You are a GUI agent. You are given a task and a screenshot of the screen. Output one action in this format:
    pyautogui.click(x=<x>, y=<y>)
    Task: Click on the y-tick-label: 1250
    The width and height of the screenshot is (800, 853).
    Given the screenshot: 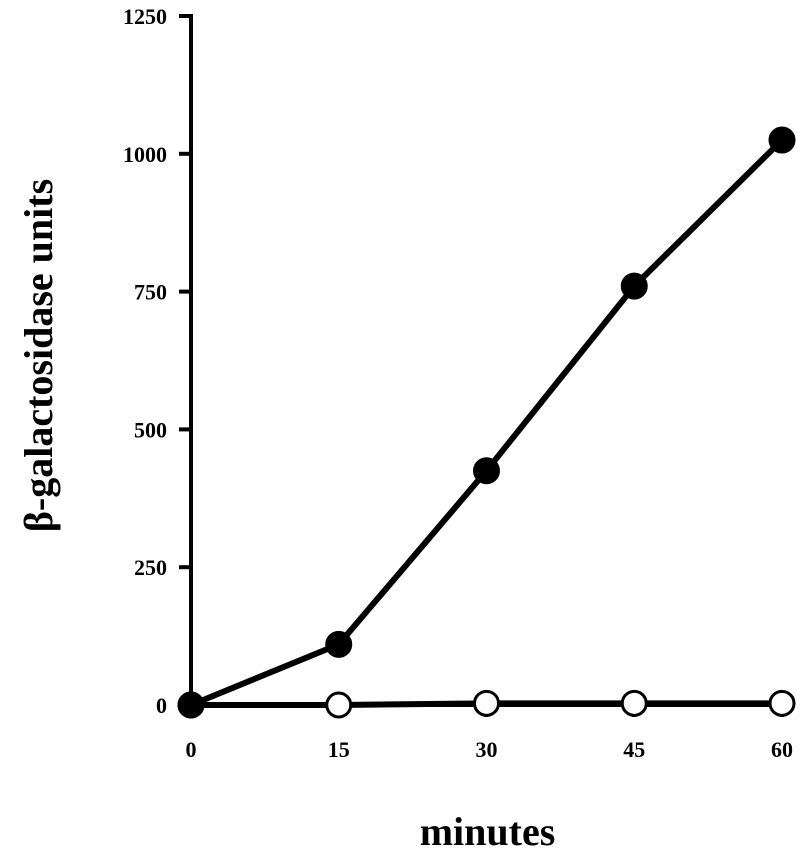 What is the action you would take?
    pyautogui.click(x=145, y=16)
    